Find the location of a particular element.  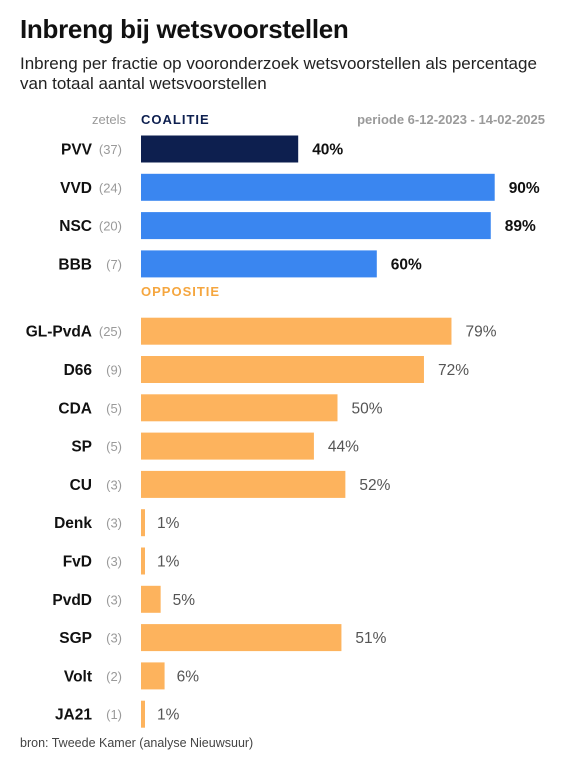

value-label-cu: 52% is located at coordinates (374, 485).